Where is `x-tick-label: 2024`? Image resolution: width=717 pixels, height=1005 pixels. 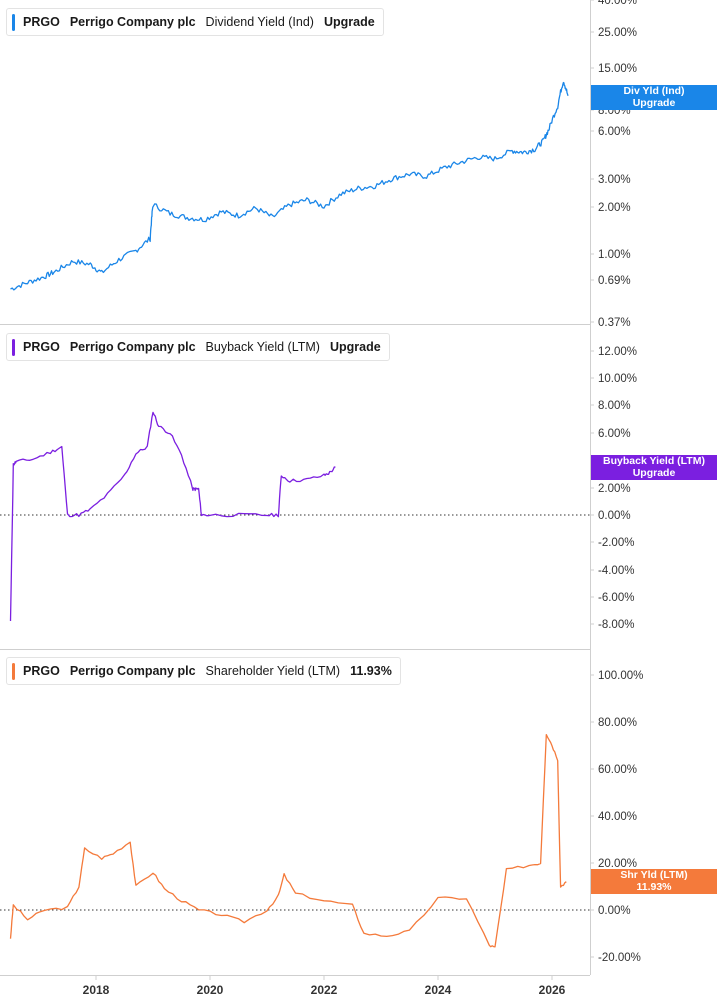 x-tick-label: 2024 is located at coordinates (438, 990).